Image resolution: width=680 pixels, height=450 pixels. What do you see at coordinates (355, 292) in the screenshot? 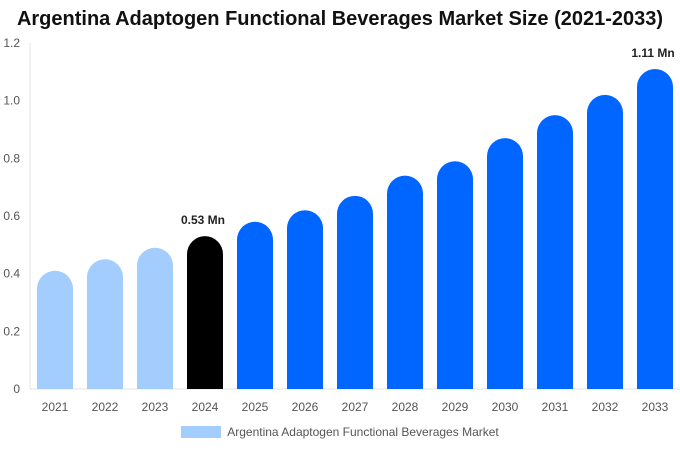
I see `bar-2027` at bounding box center [355, 292].